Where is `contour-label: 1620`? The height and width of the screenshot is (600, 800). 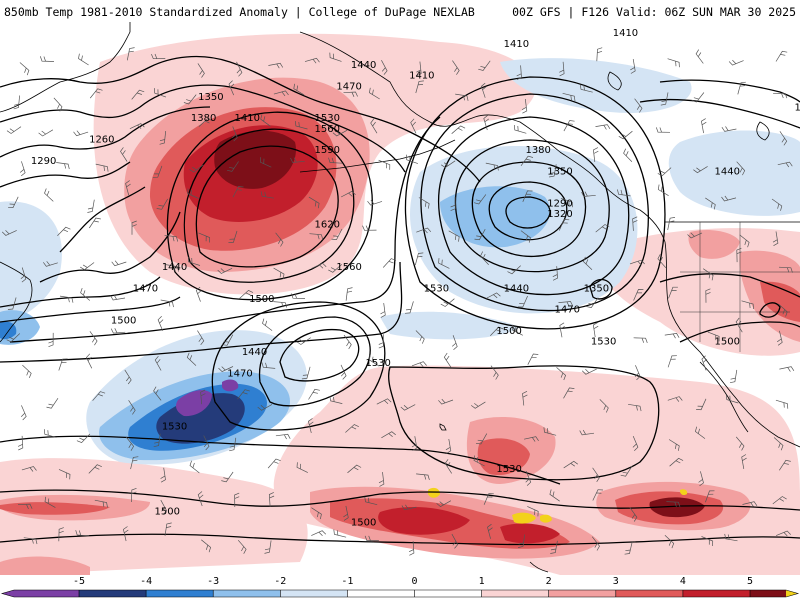
contour-label: 1620 is located at coordinates (327, 225).